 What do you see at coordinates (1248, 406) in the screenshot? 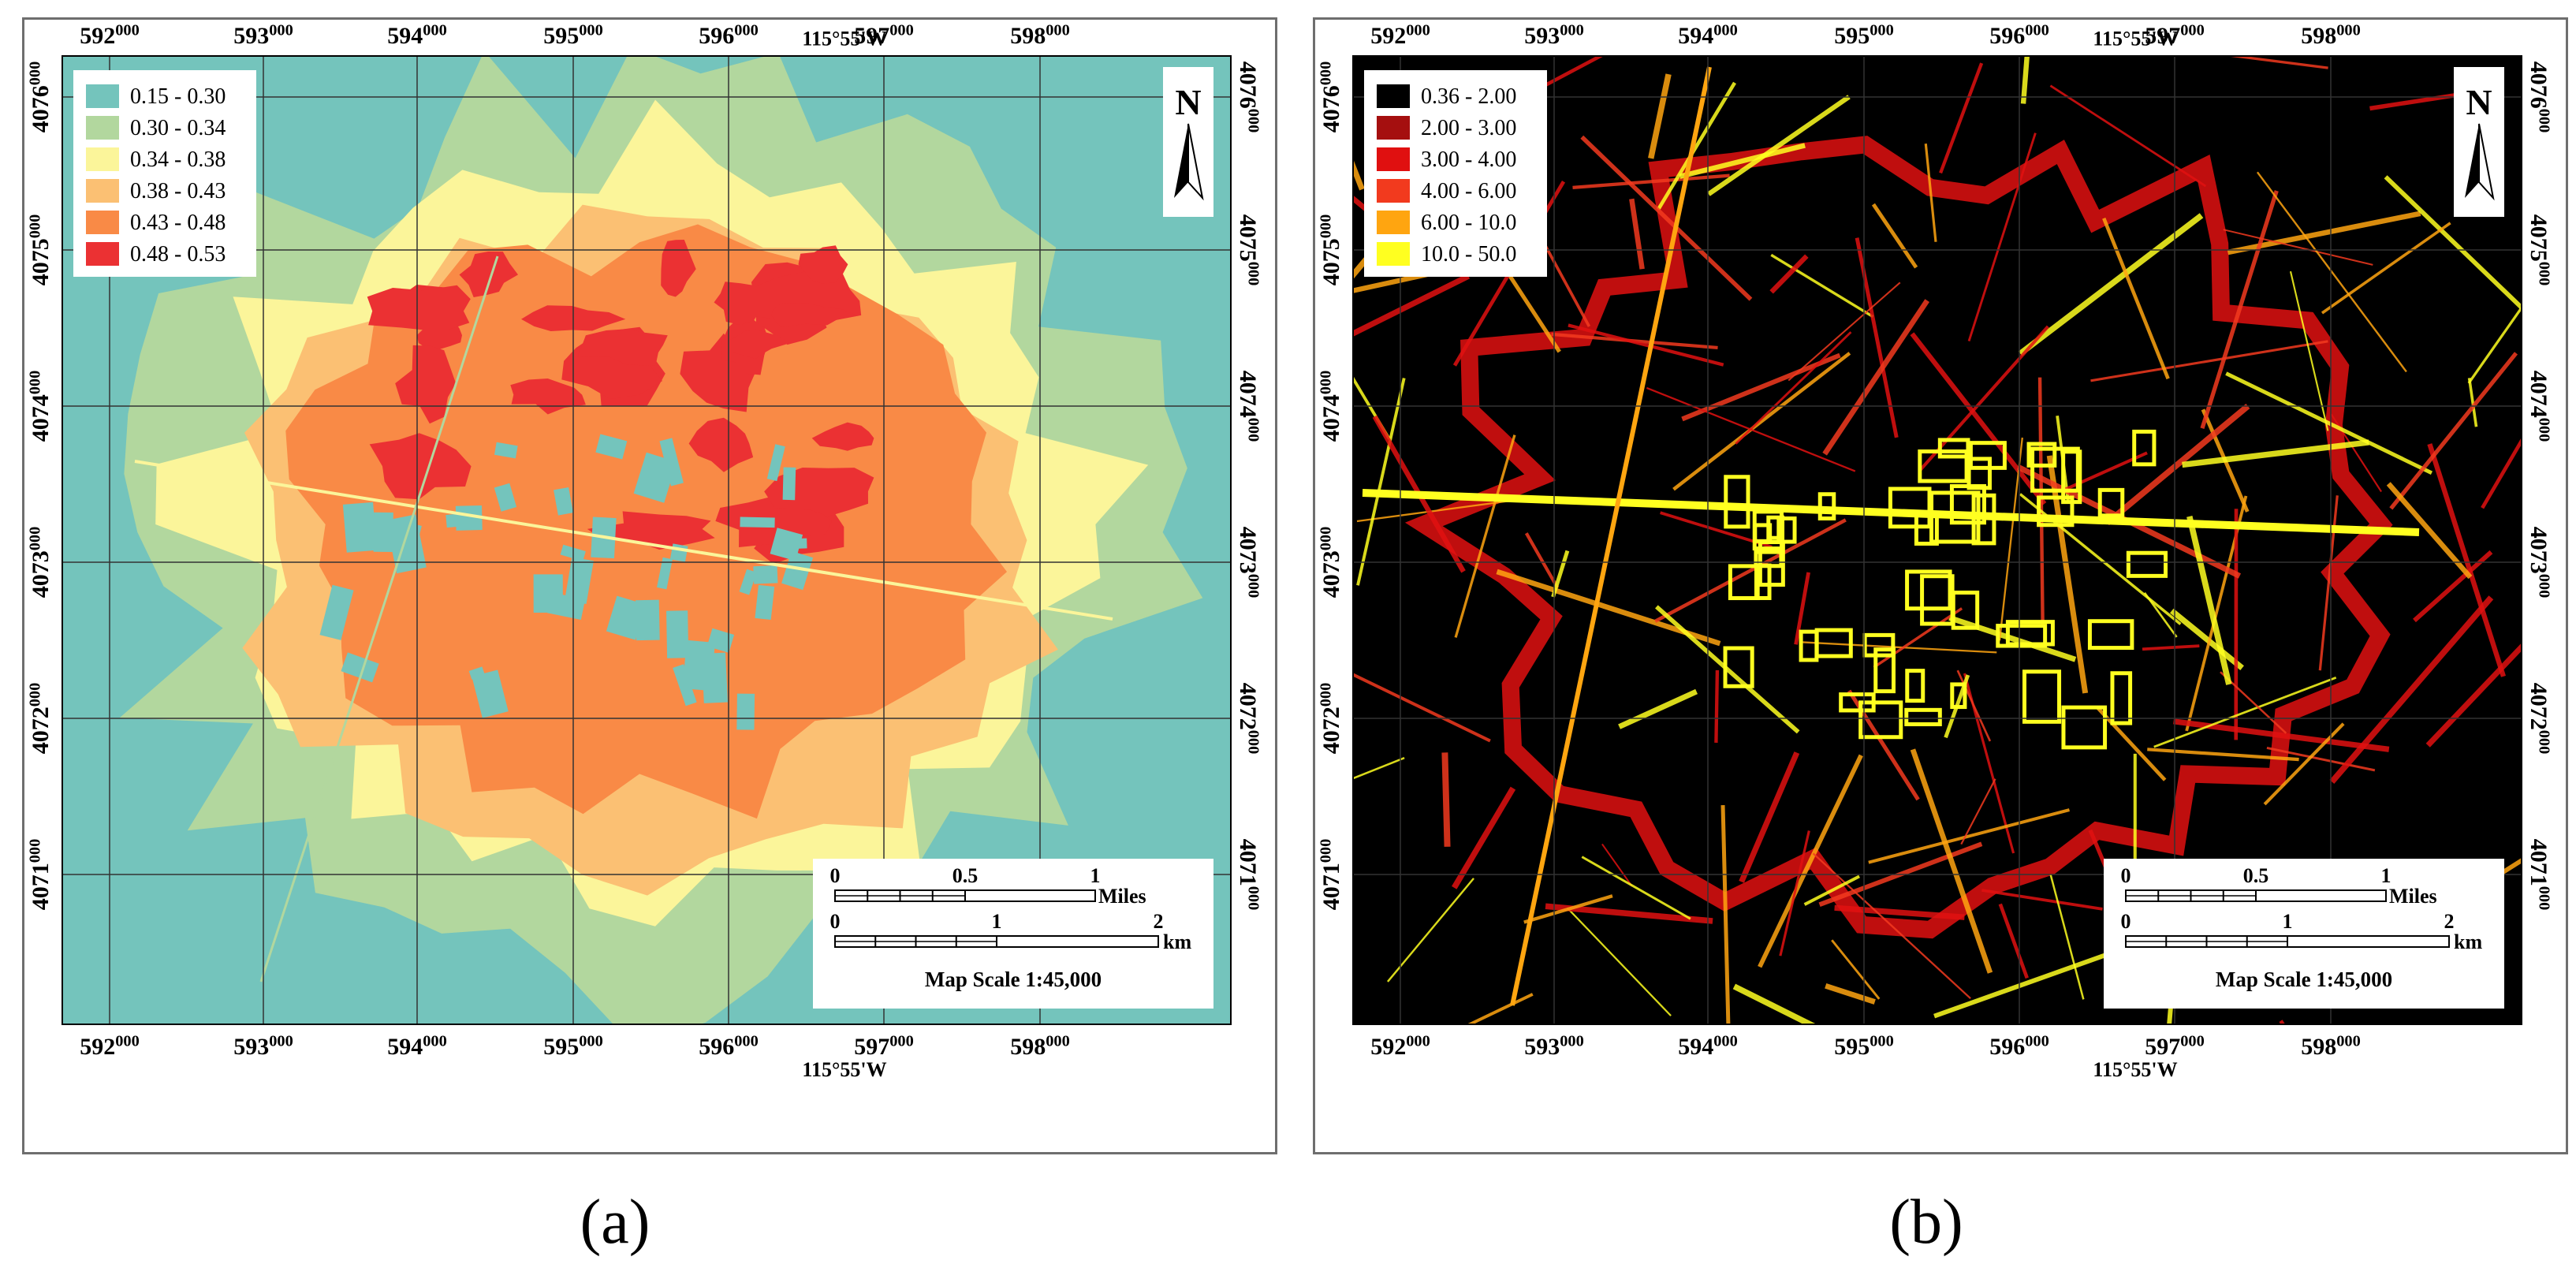
I see `y-tick-right: 4074000` at bounding box center [1248, 406].